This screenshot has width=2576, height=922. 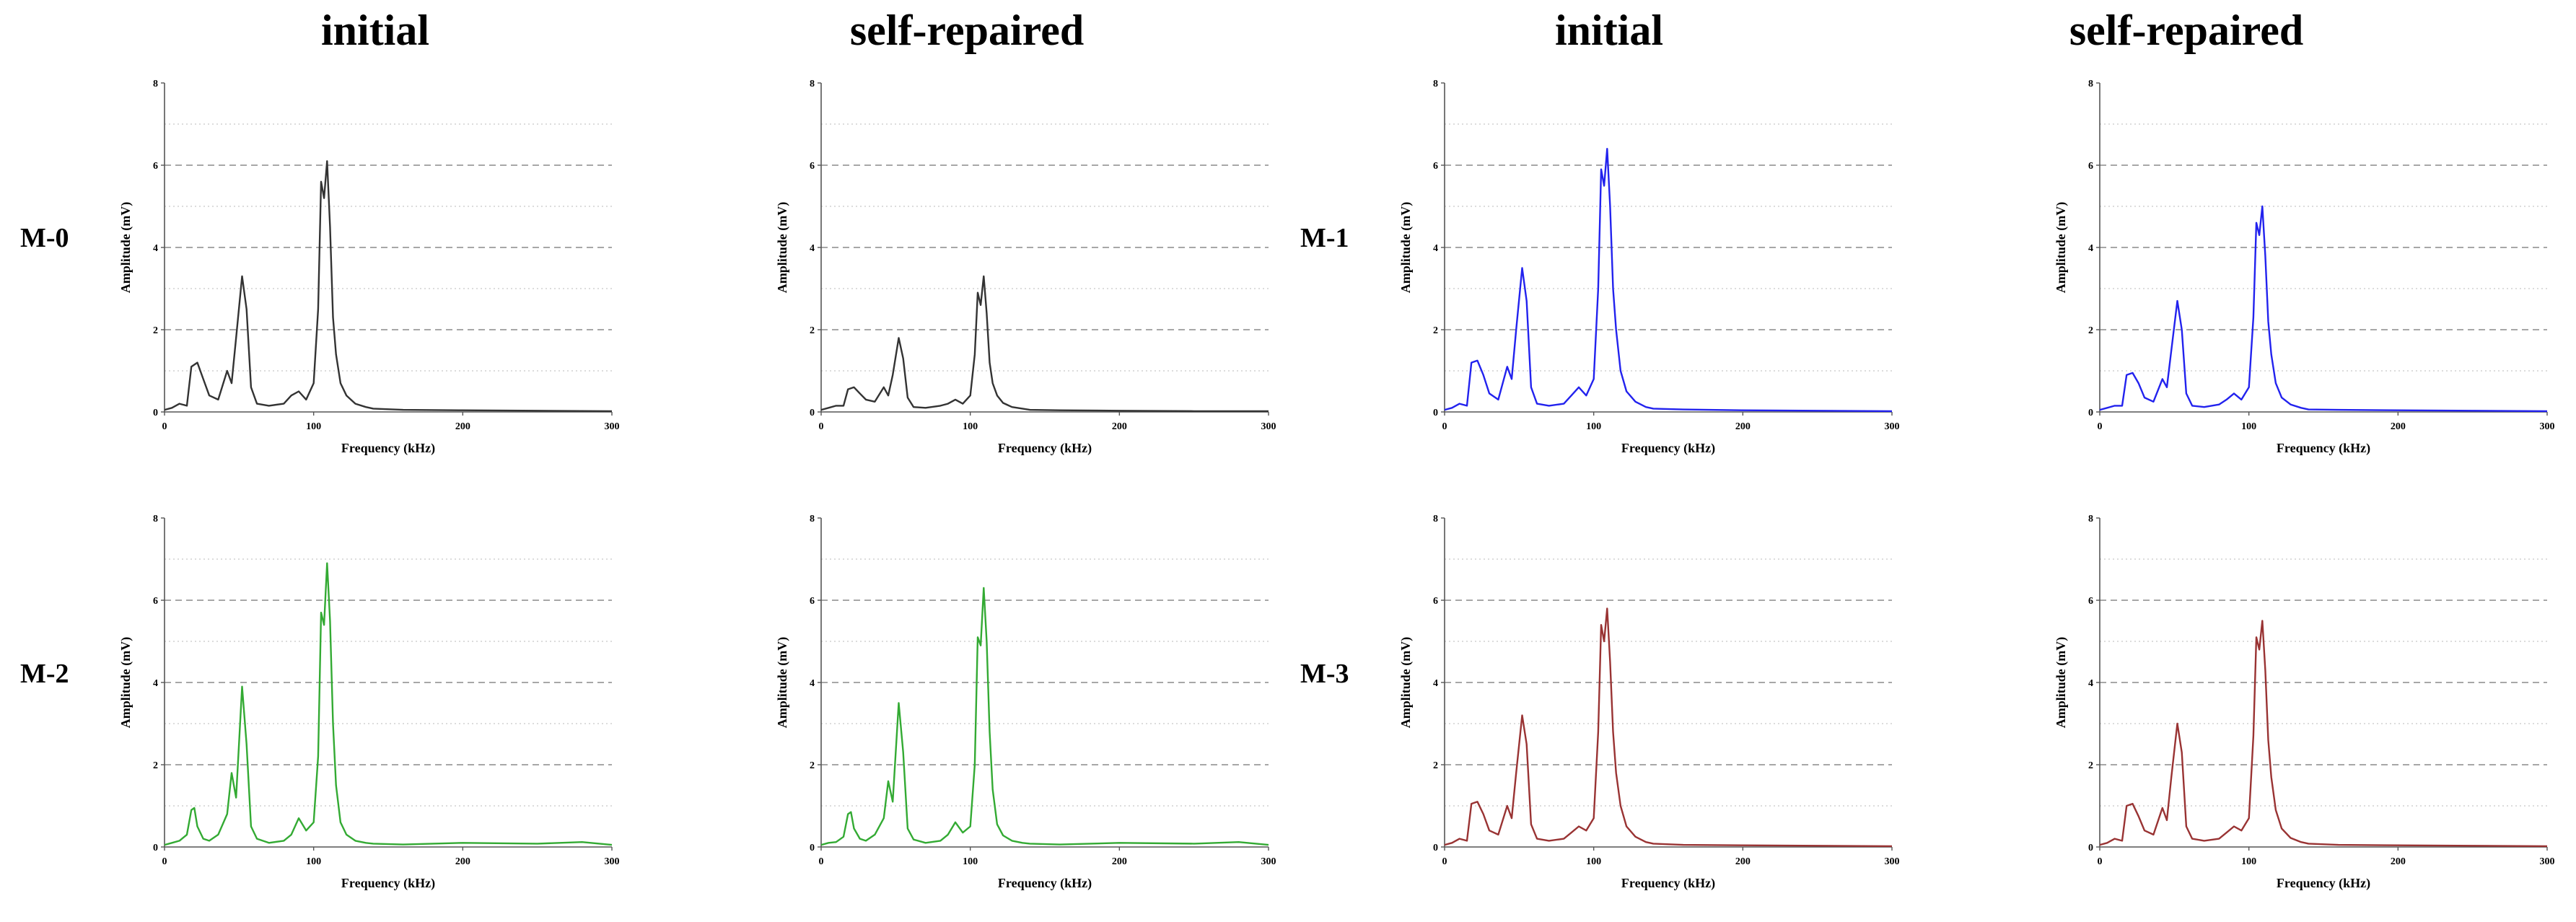 What do you see at coordinates (1324, 674) in the screenshot?
I see `row-label-m3: M-3` at bounding box center [1324, 674].